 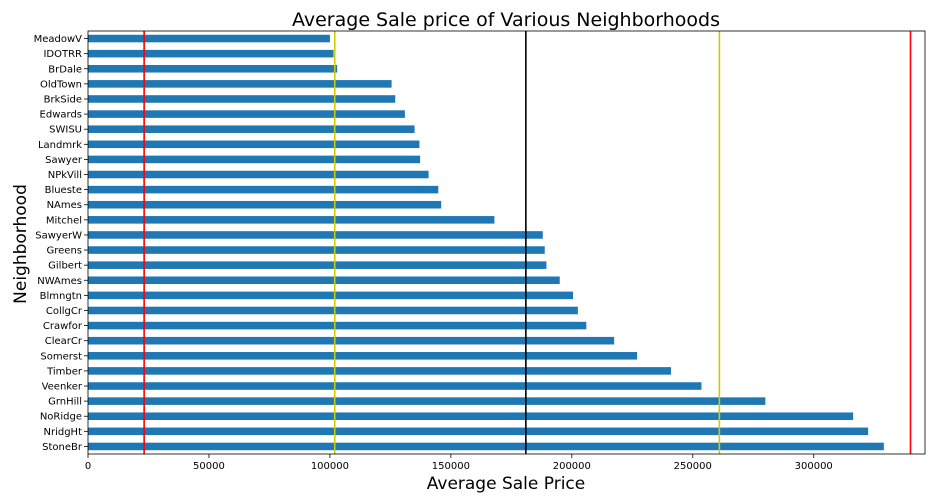 What do you see at coordinates (62, 54) in the screenshot?
I see `y-tick-label: IDOTRR` at bounding box center [62, 54].